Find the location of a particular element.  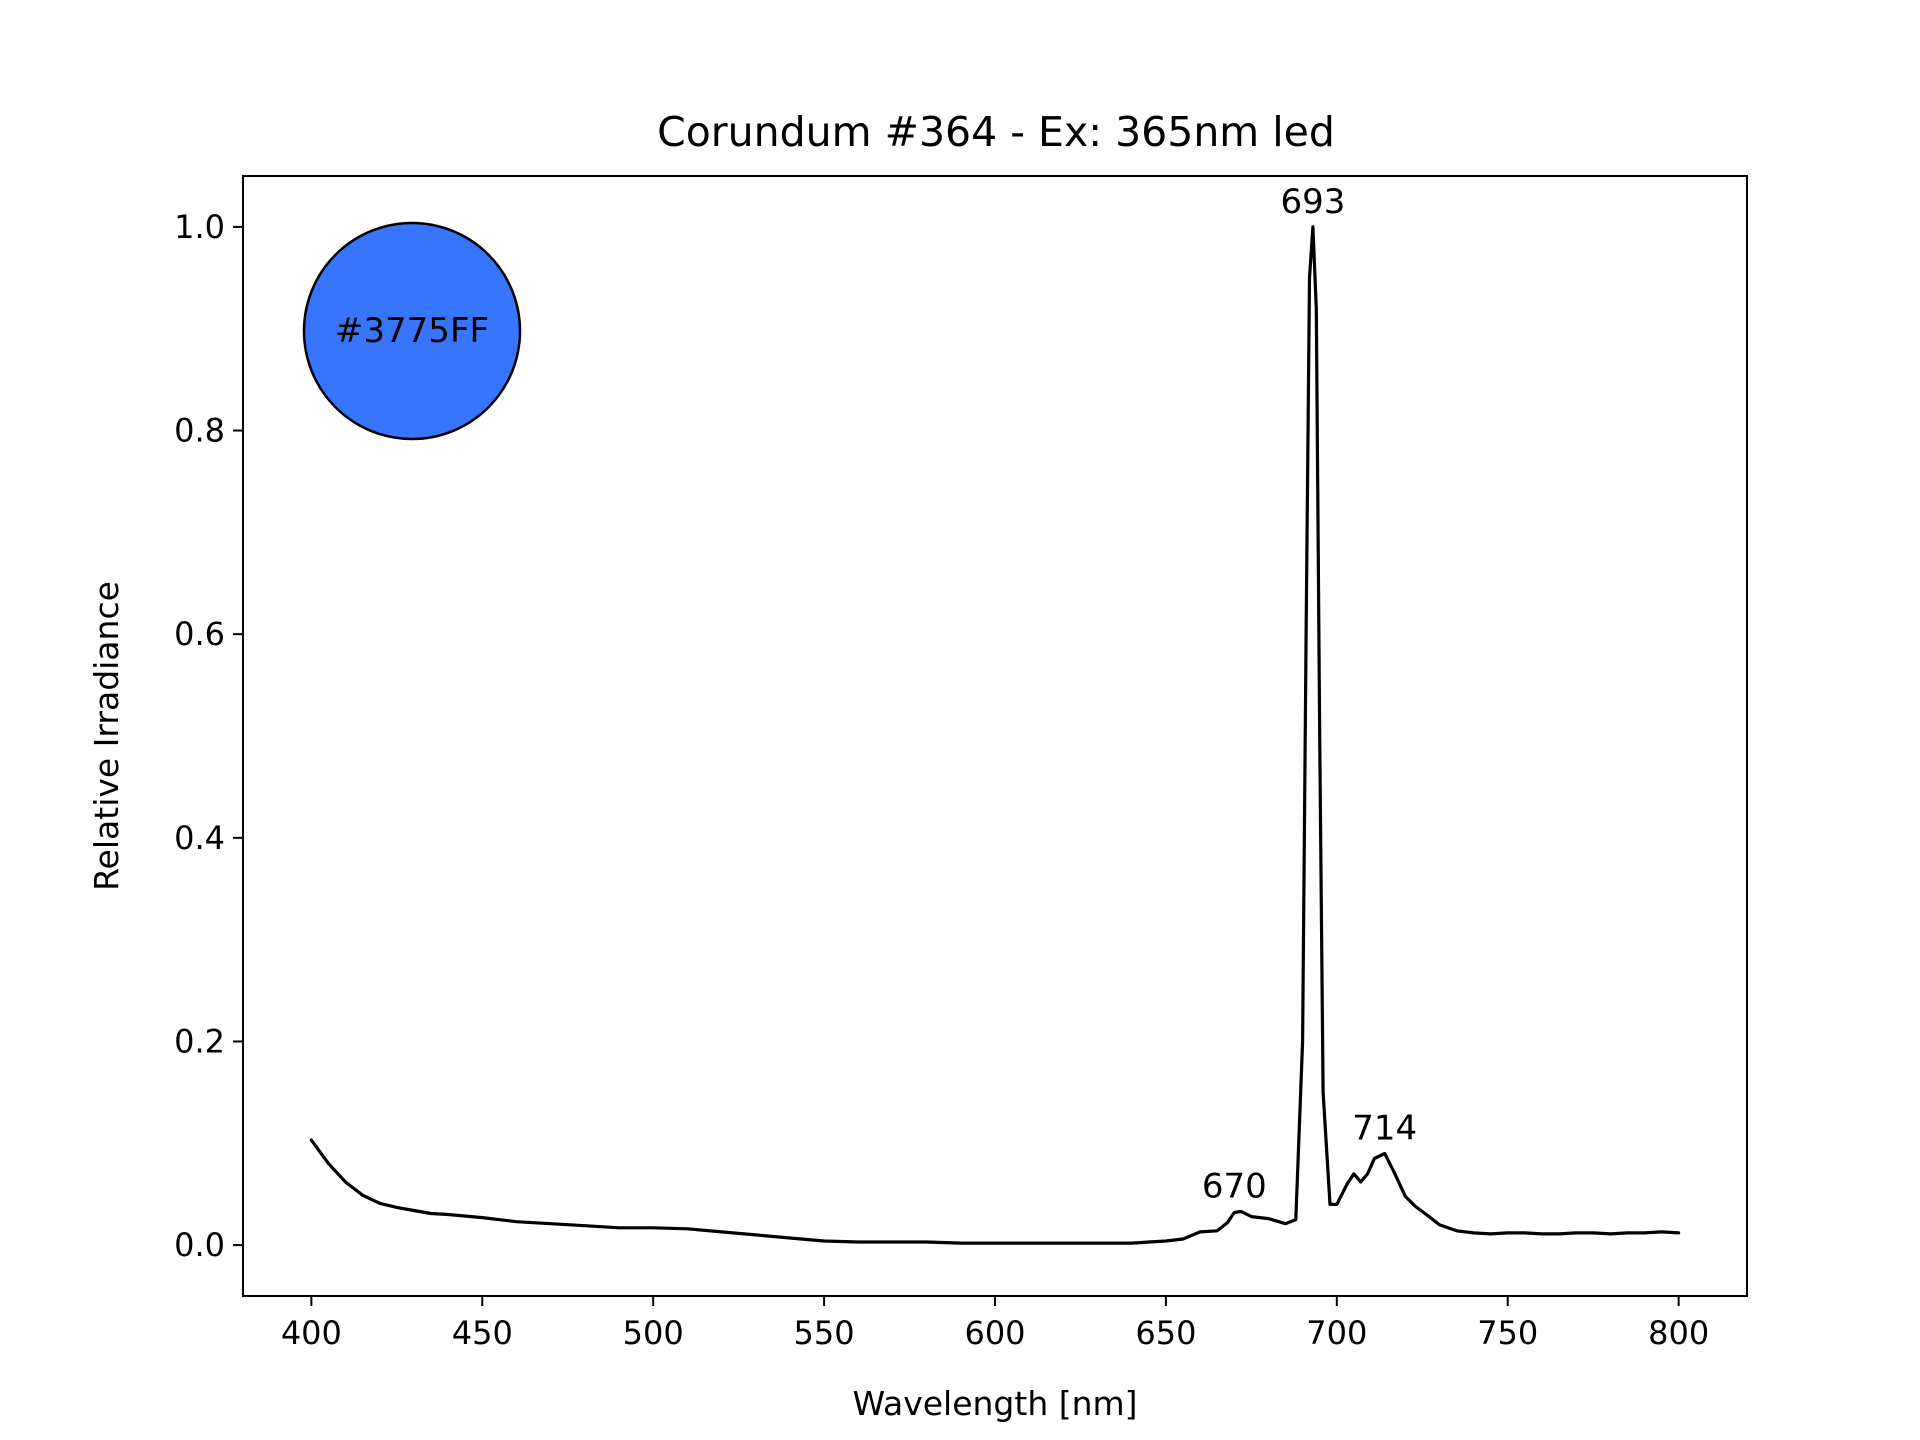

color-swatch-label: #3775FF is located at coordinates (412, 331).